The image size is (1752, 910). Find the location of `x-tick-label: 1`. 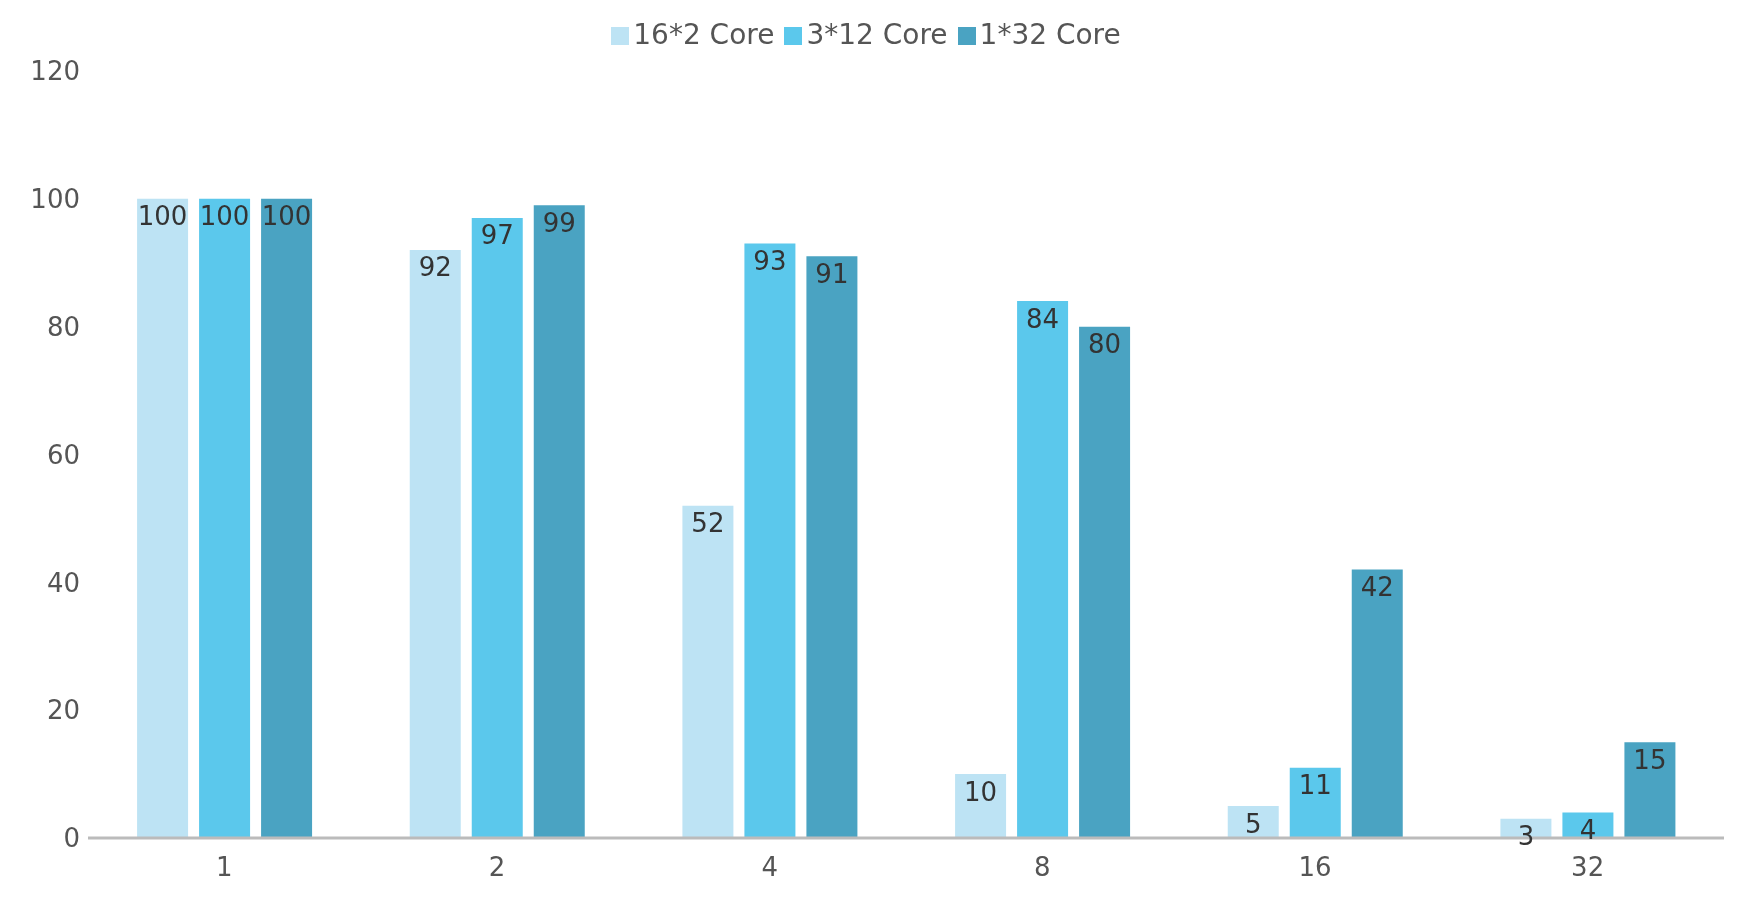

x-tick-label: 1 is located at coordinates (224, 867).